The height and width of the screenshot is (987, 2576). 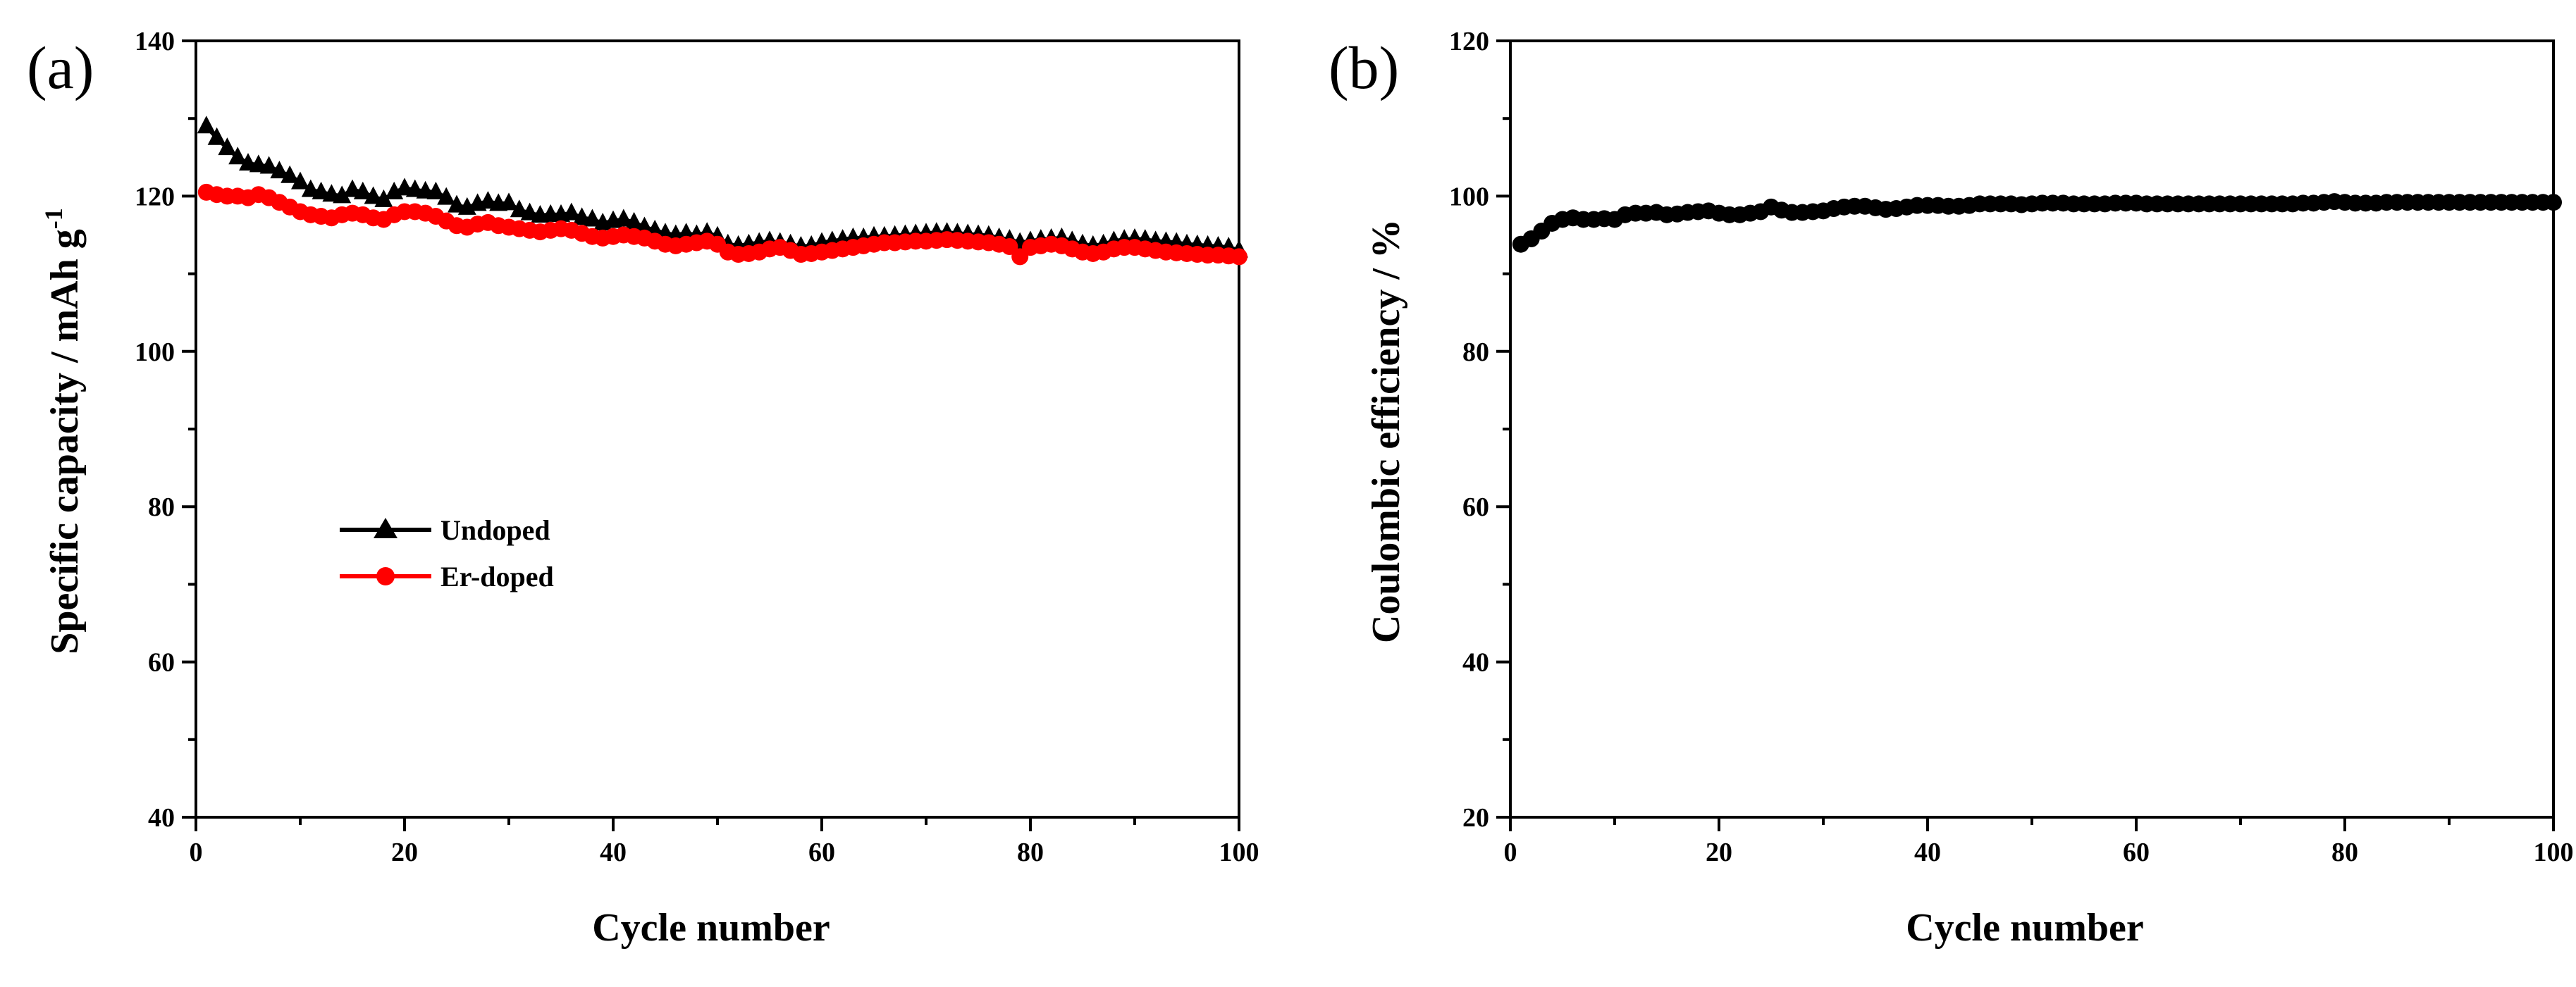 I want to click on panel-a-plot-area, so click(x=722, y=191).